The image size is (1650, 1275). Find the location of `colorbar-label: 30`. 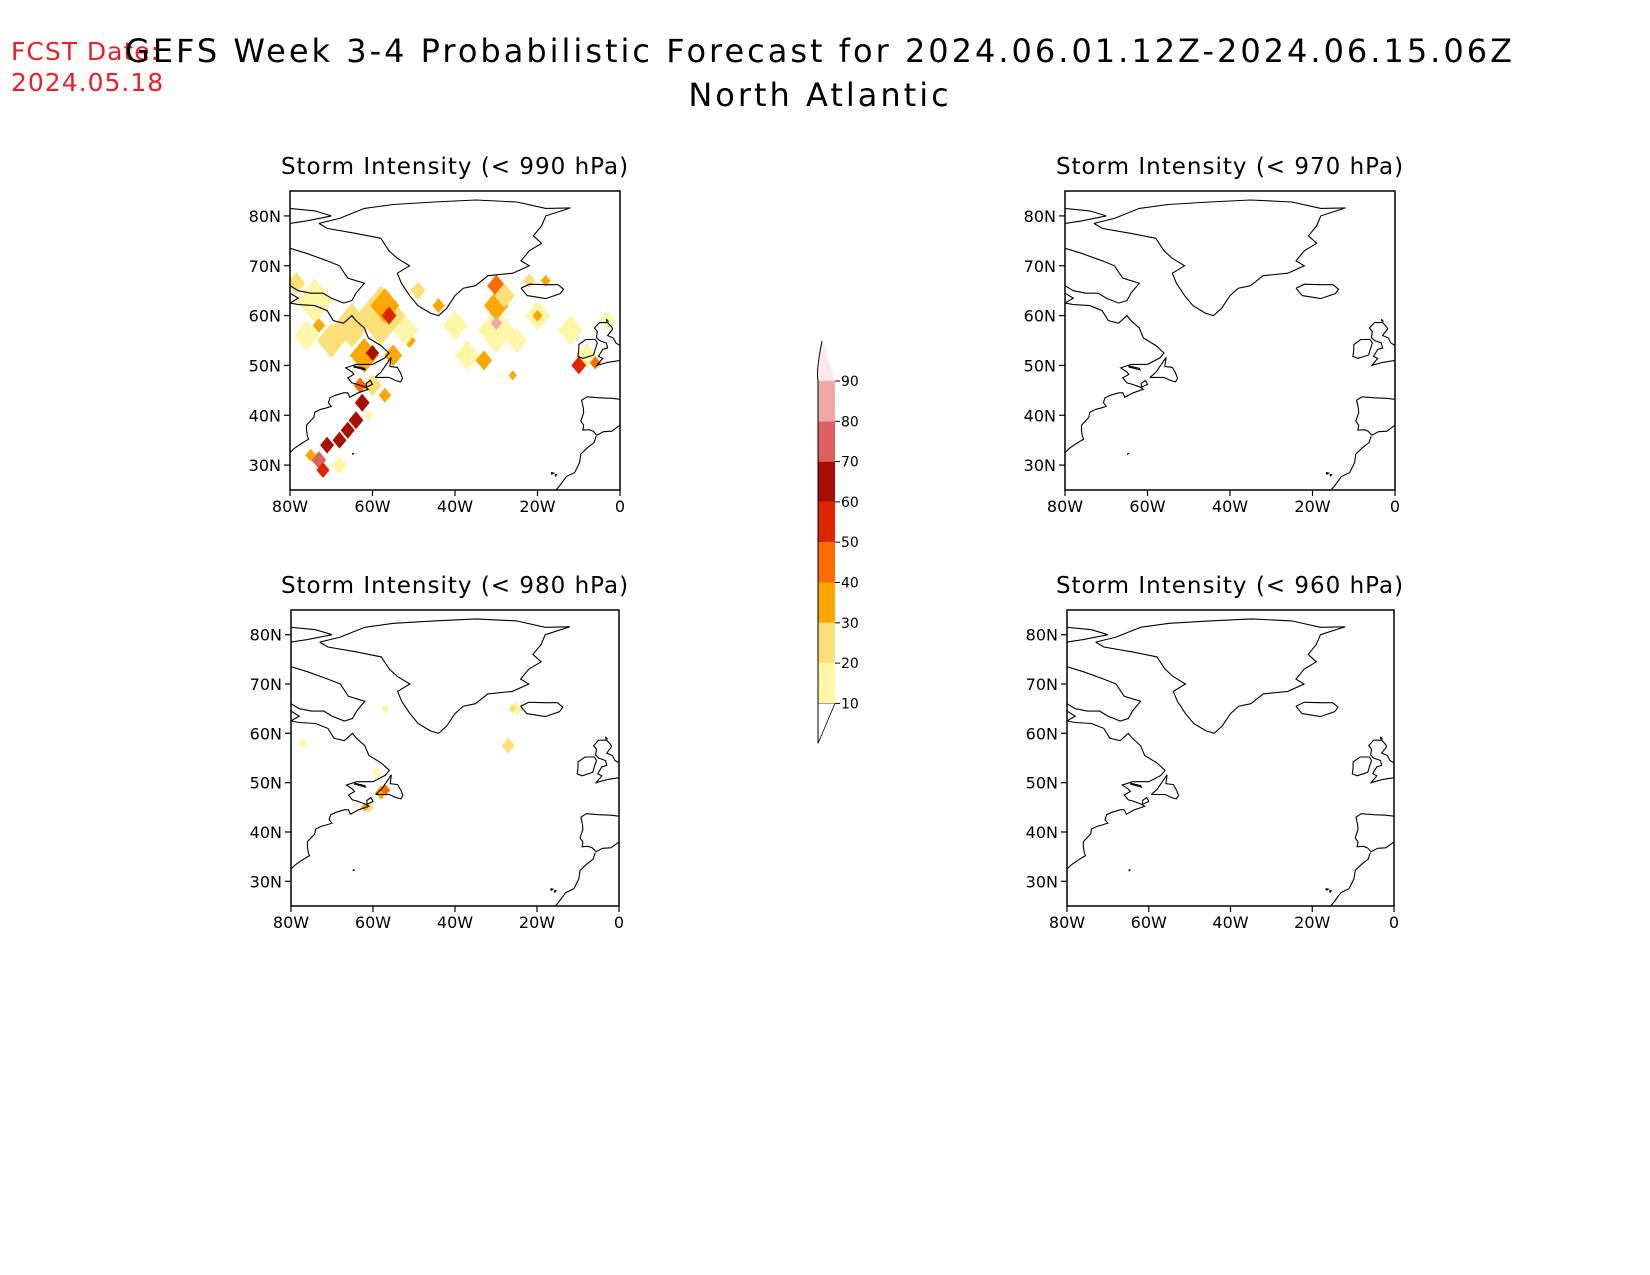

colorbar-label: 30 is located at coordinates (850, 624).